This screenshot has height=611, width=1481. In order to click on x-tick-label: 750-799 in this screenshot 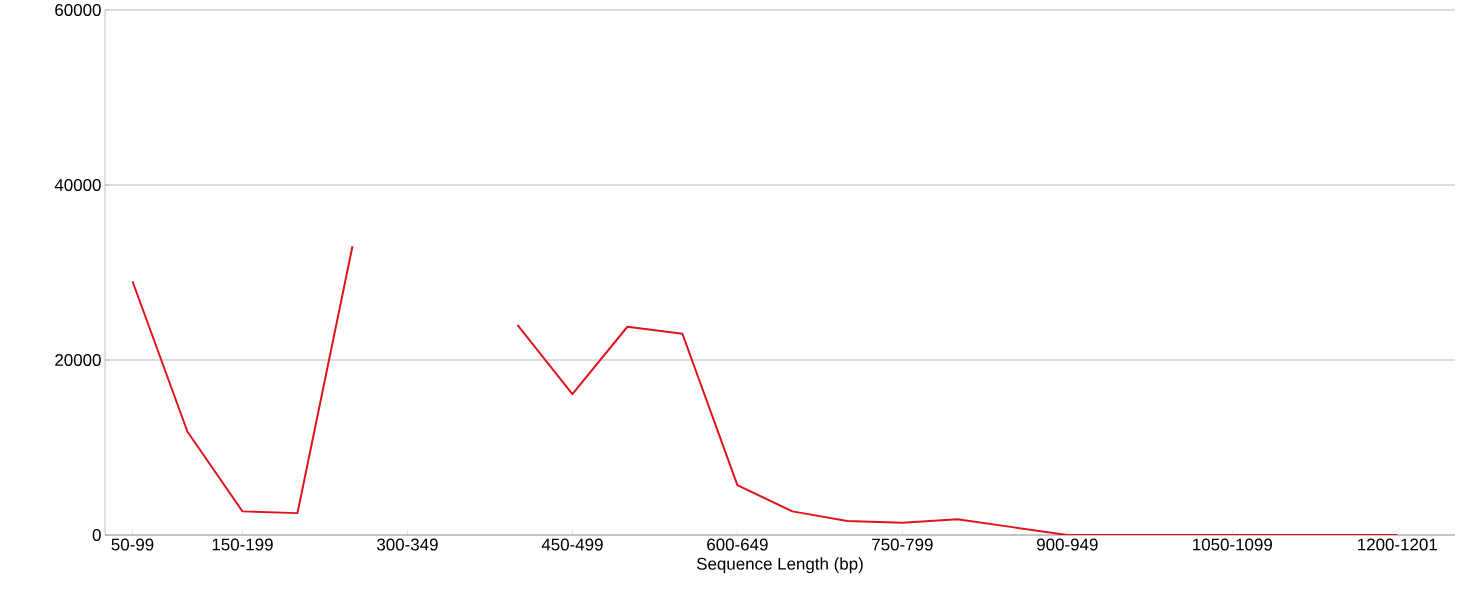, I will do `click(902, 544)`.